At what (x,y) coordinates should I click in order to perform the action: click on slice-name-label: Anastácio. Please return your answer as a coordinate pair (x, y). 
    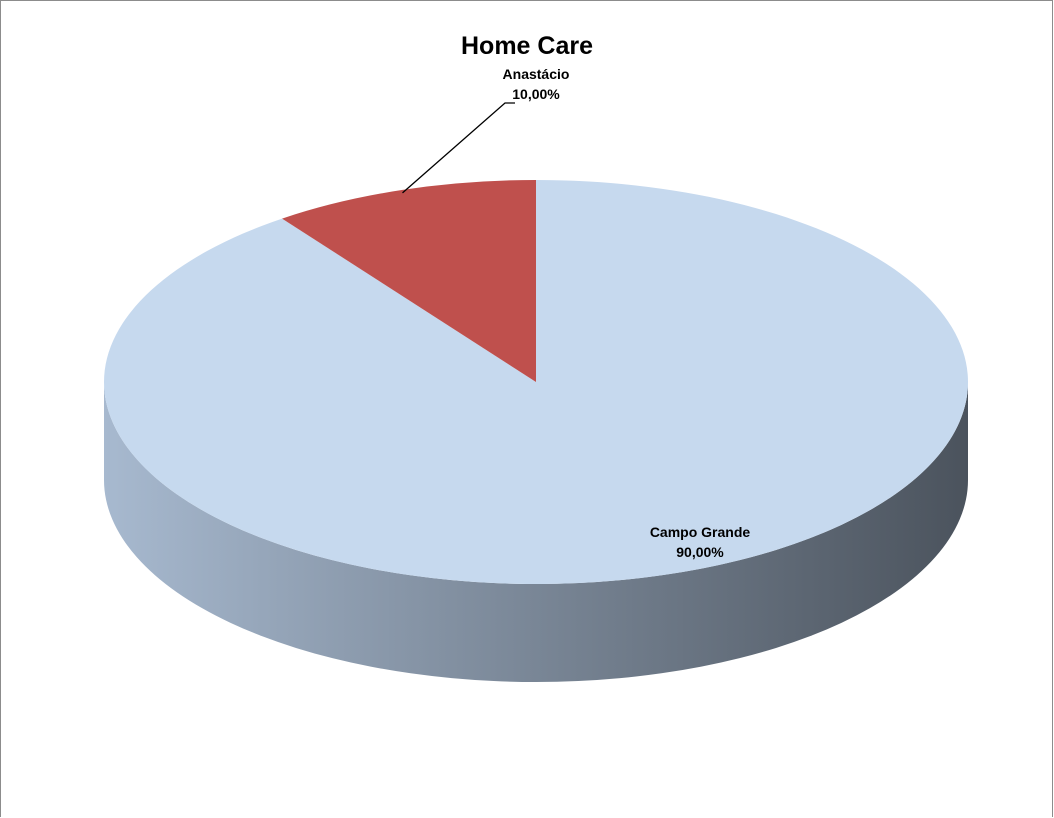
    Looking at the image, I should click on (536, 74).